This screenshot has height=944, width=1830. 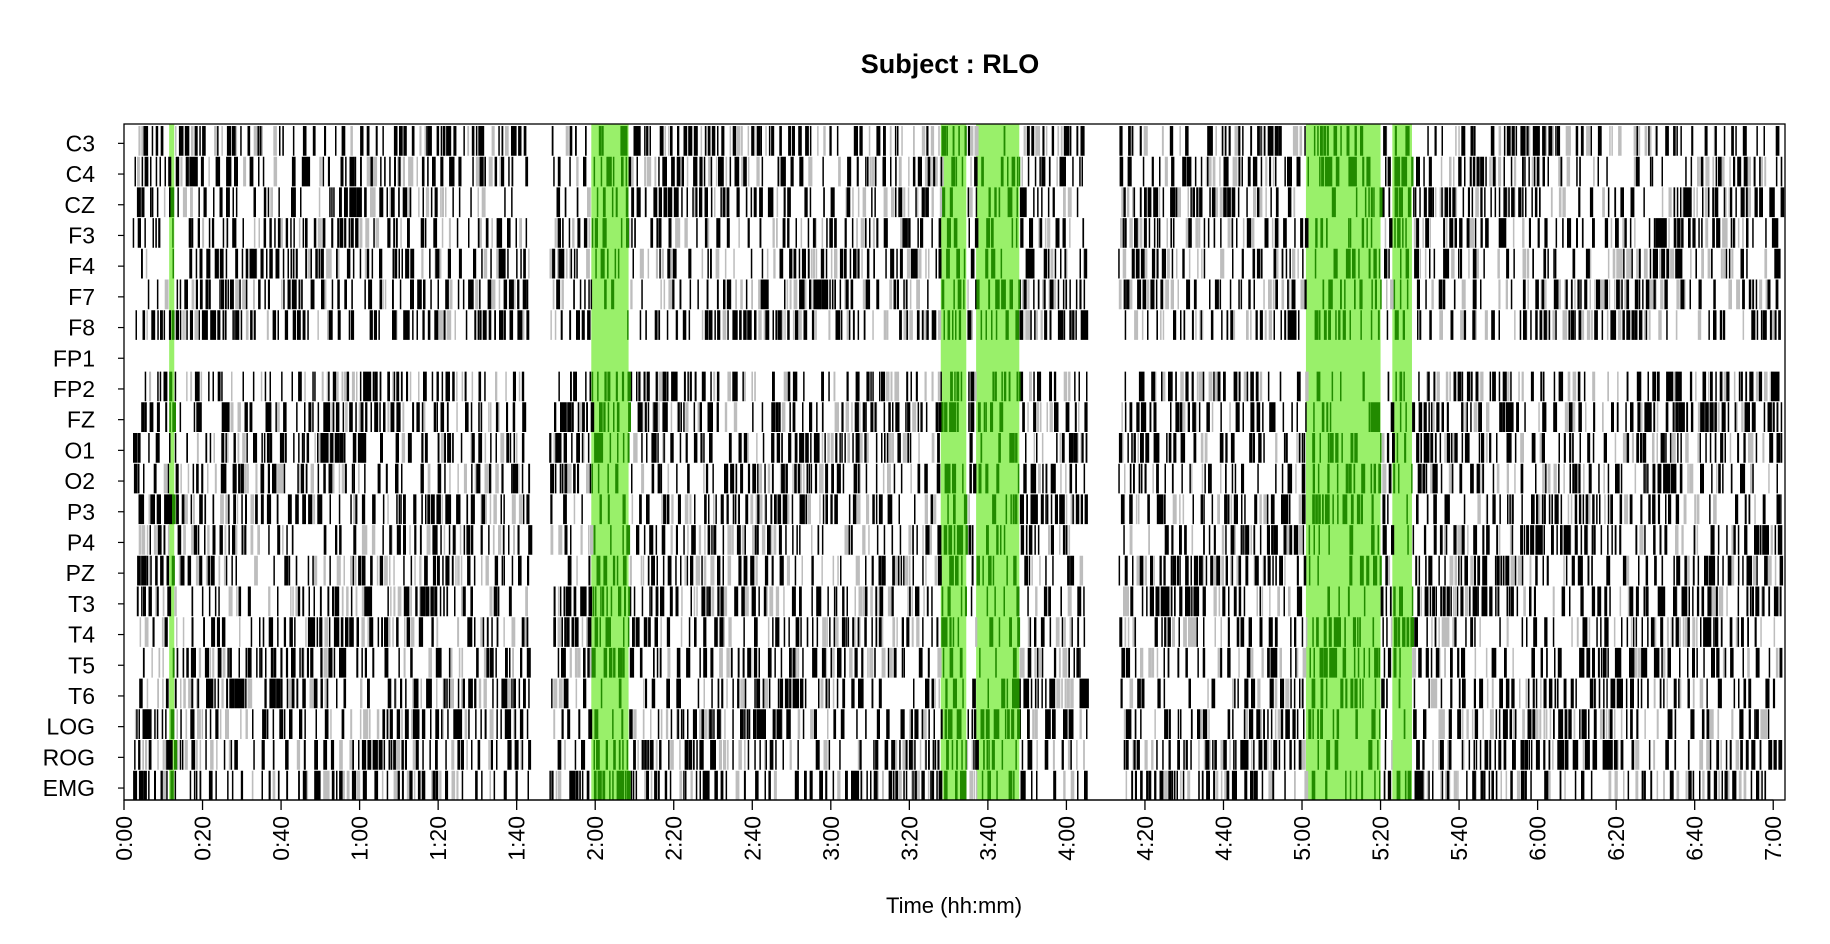 I want to click on x-tick-label: 3:00, so click(x=831, y=838).